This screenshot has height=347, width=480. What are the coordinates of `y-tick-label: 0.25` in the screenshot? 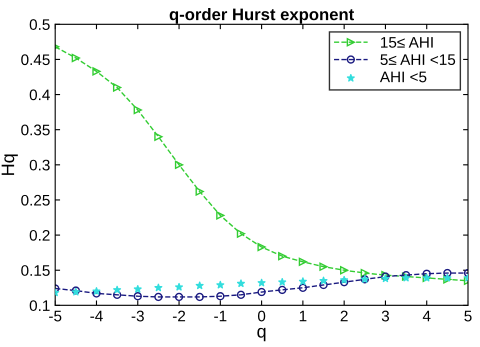 It's located at (35, 200).